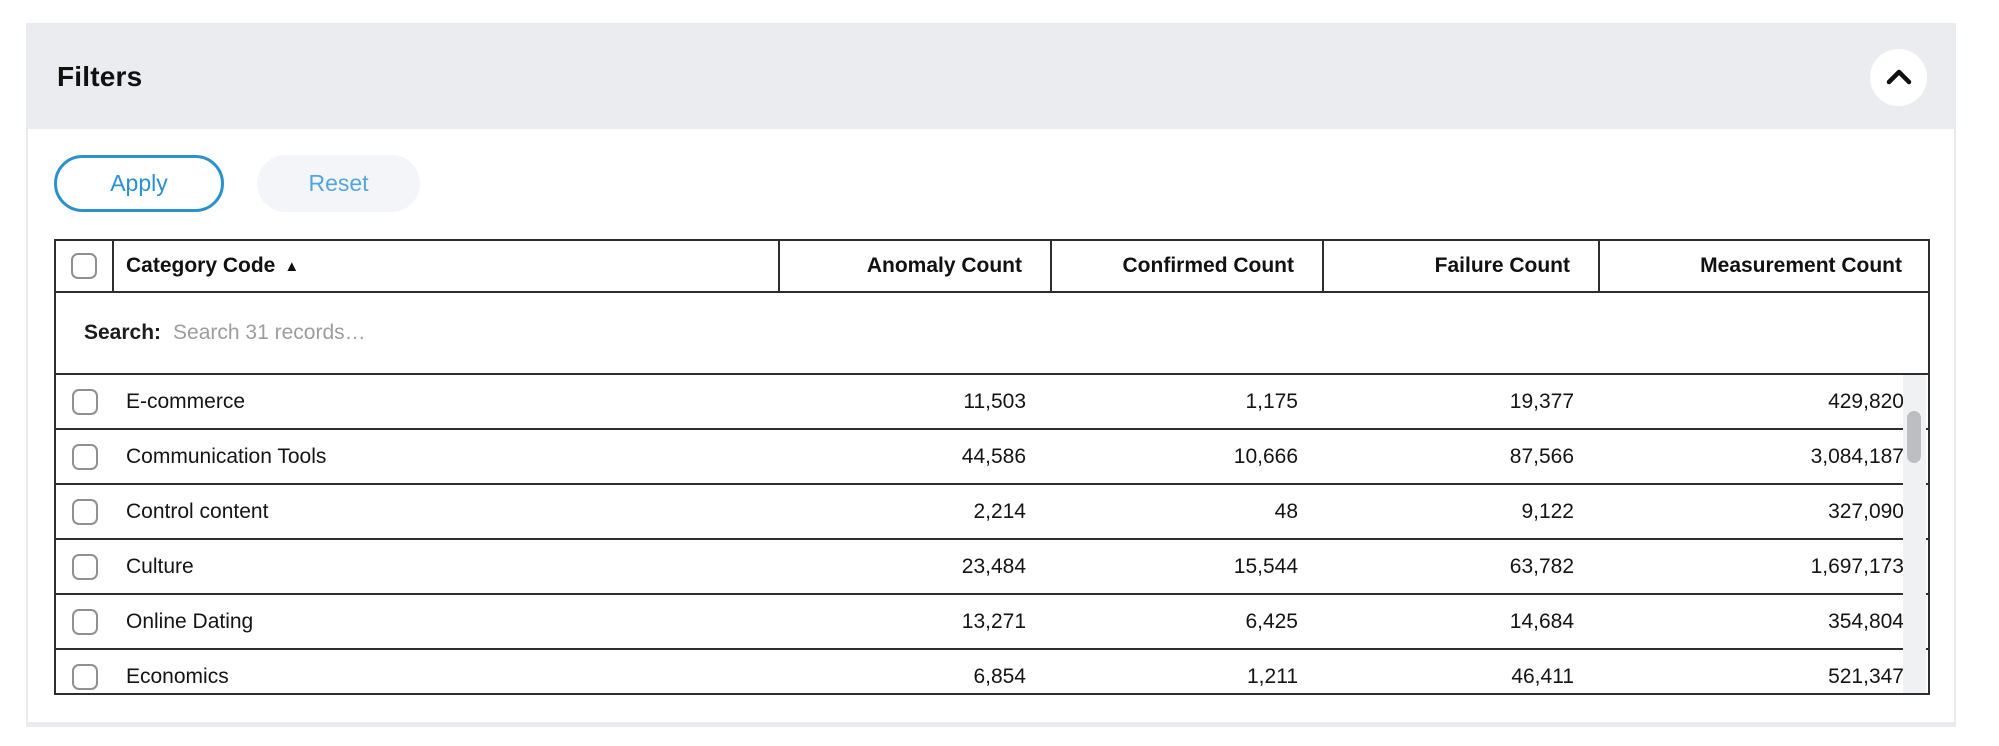  Describe the element at coordinates (1272, 676) in the screenshot. I see `confirmed-count-cell: 1,211` at that location.